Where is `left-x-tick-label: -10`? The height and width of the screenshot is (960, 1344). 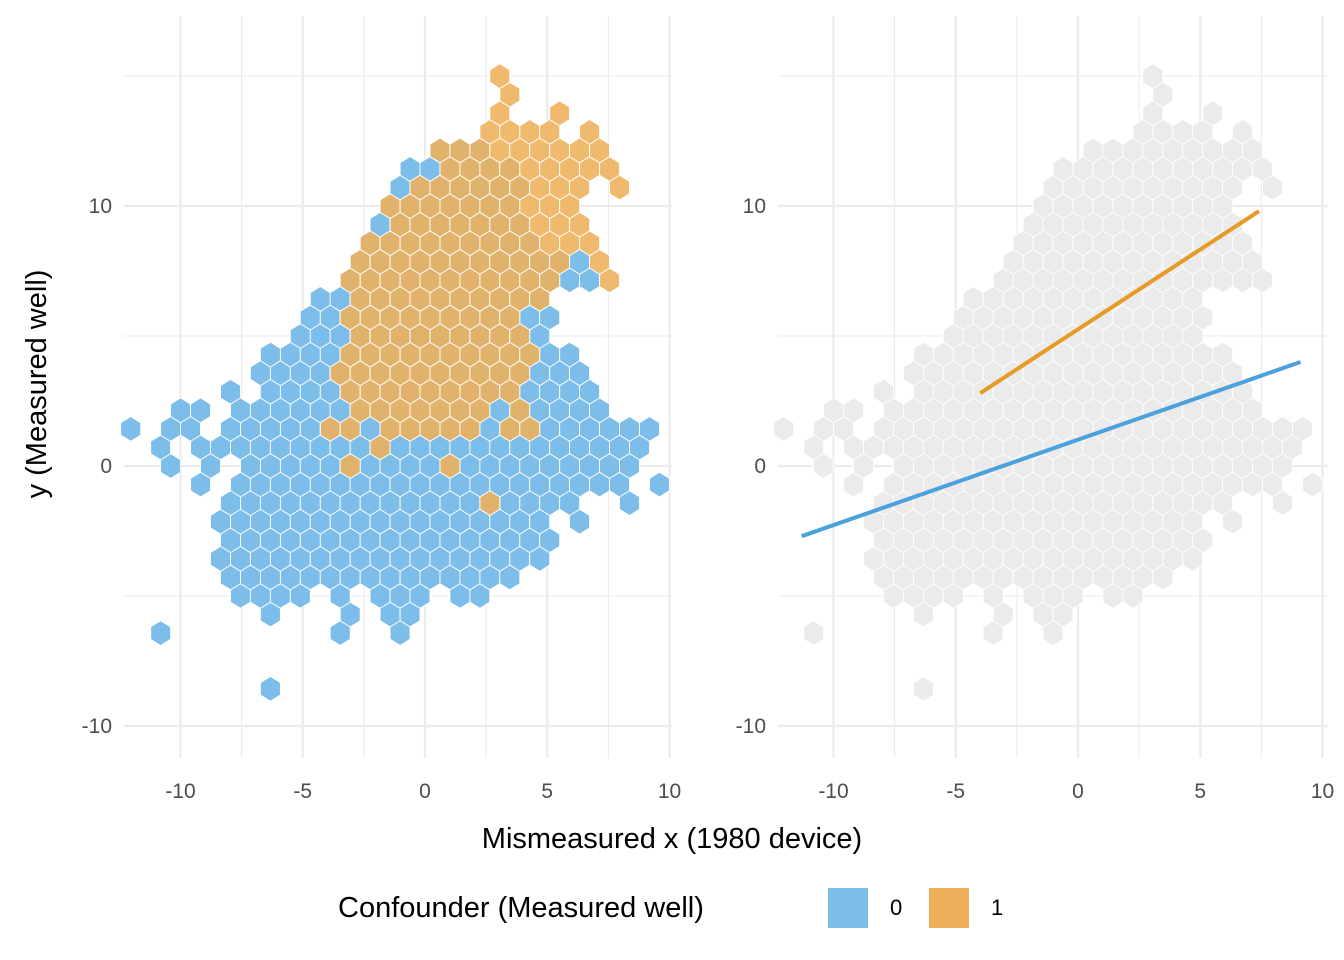
left-x-tick-label: -10 is located at coordinates (180, 791).